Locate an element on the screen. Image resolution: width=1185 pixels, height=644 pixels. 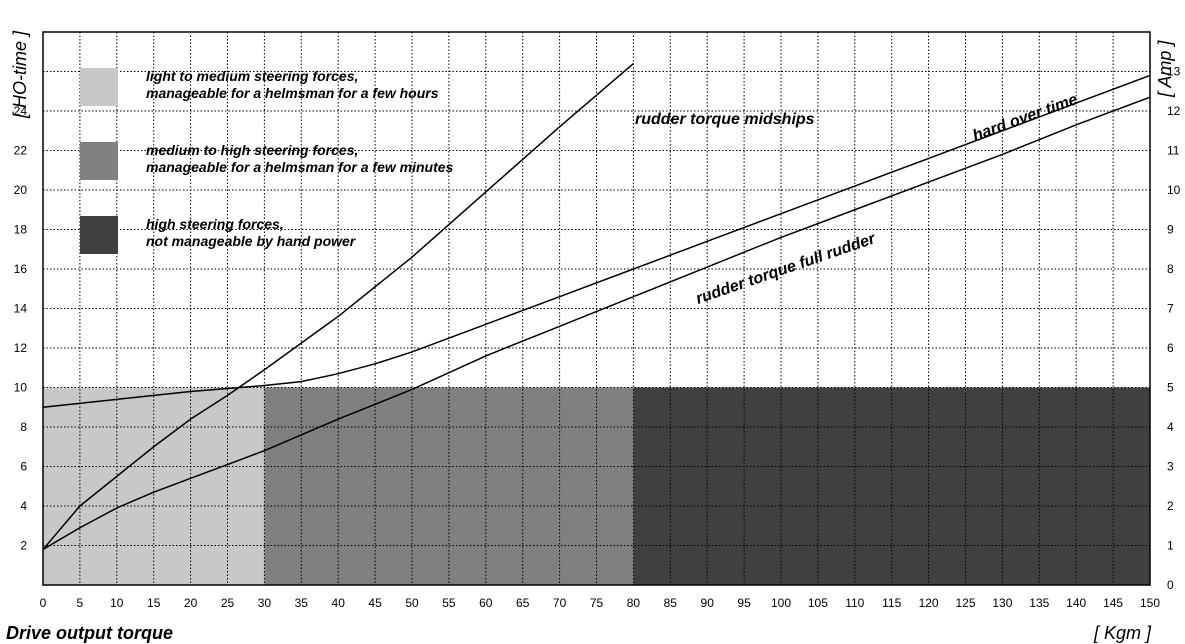
y-left-tick-label: 2 is located at coordinates (23, 546).